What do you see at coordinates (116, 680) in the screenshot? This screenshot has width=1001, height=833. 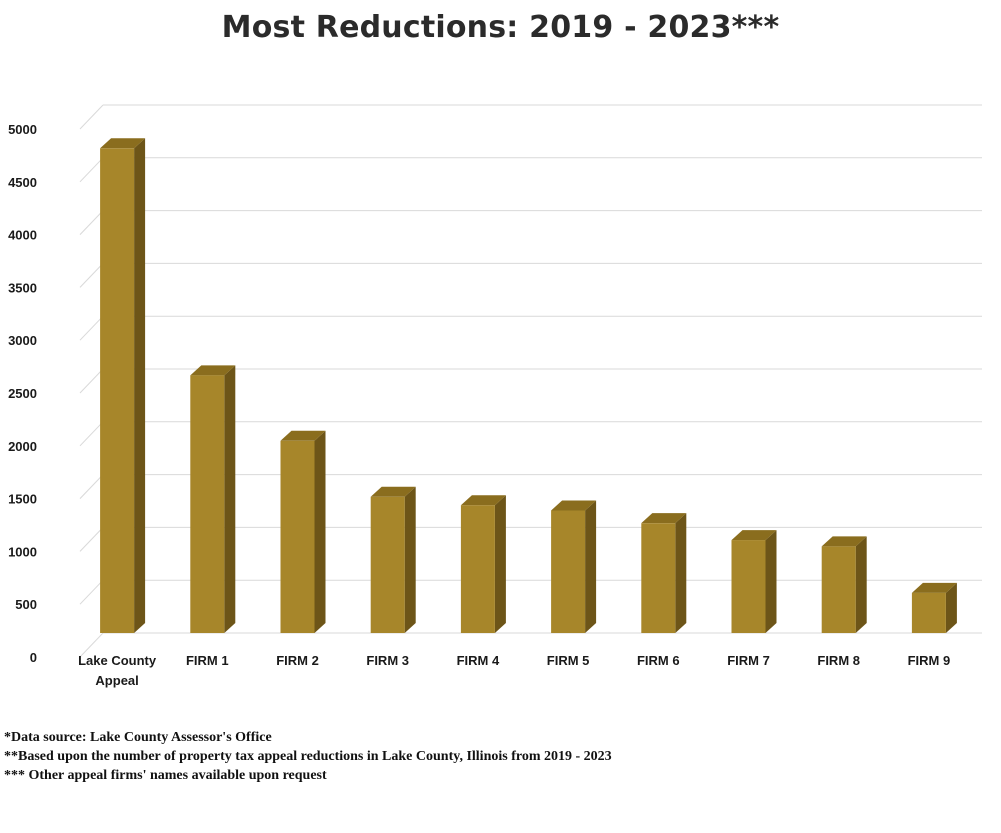 I see `x-tick-label: Appeal` at bounding box center [116, 680].